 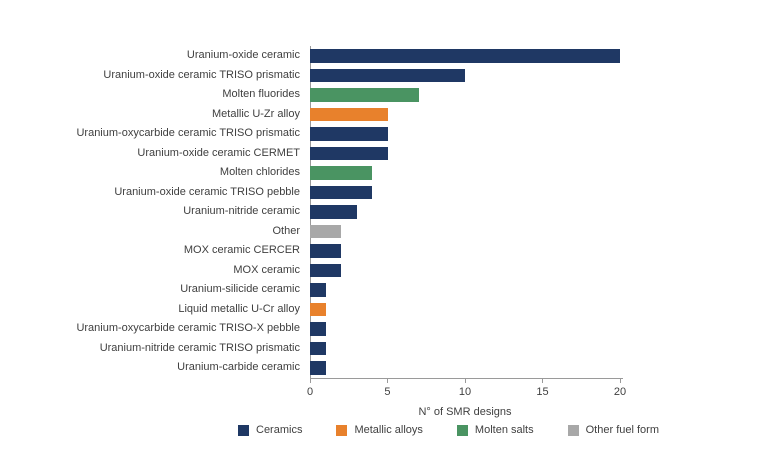 What do you see at coordinates (201, 74) in the screenshot?
I see `category-label: Uranium-oxide ceramic TRISO prismatic` at bounding box center [201, 74].